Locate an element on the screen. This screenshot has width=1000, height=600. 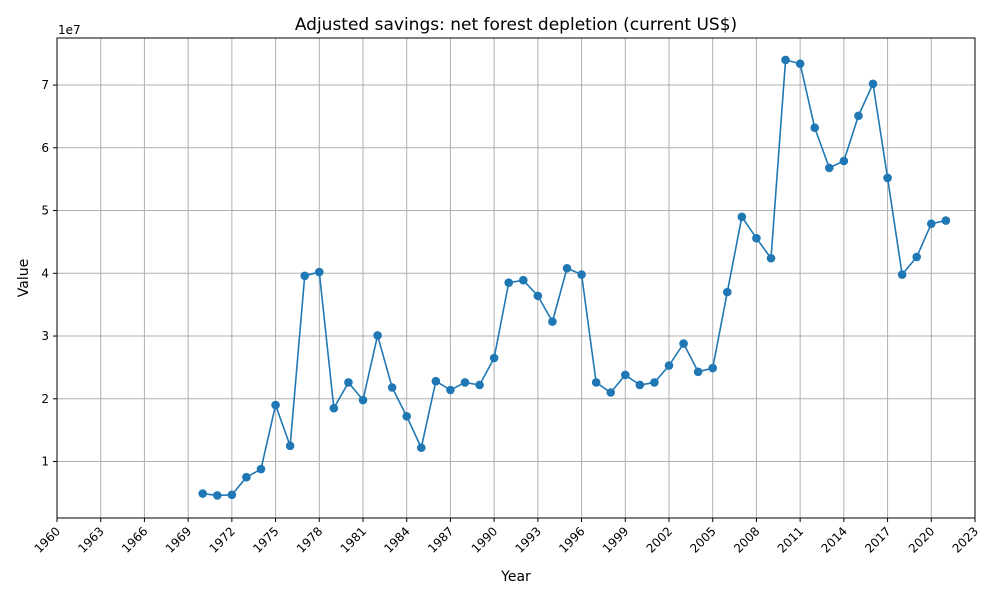
x-tick-label: 1978 is located at coordinates (309, 539).